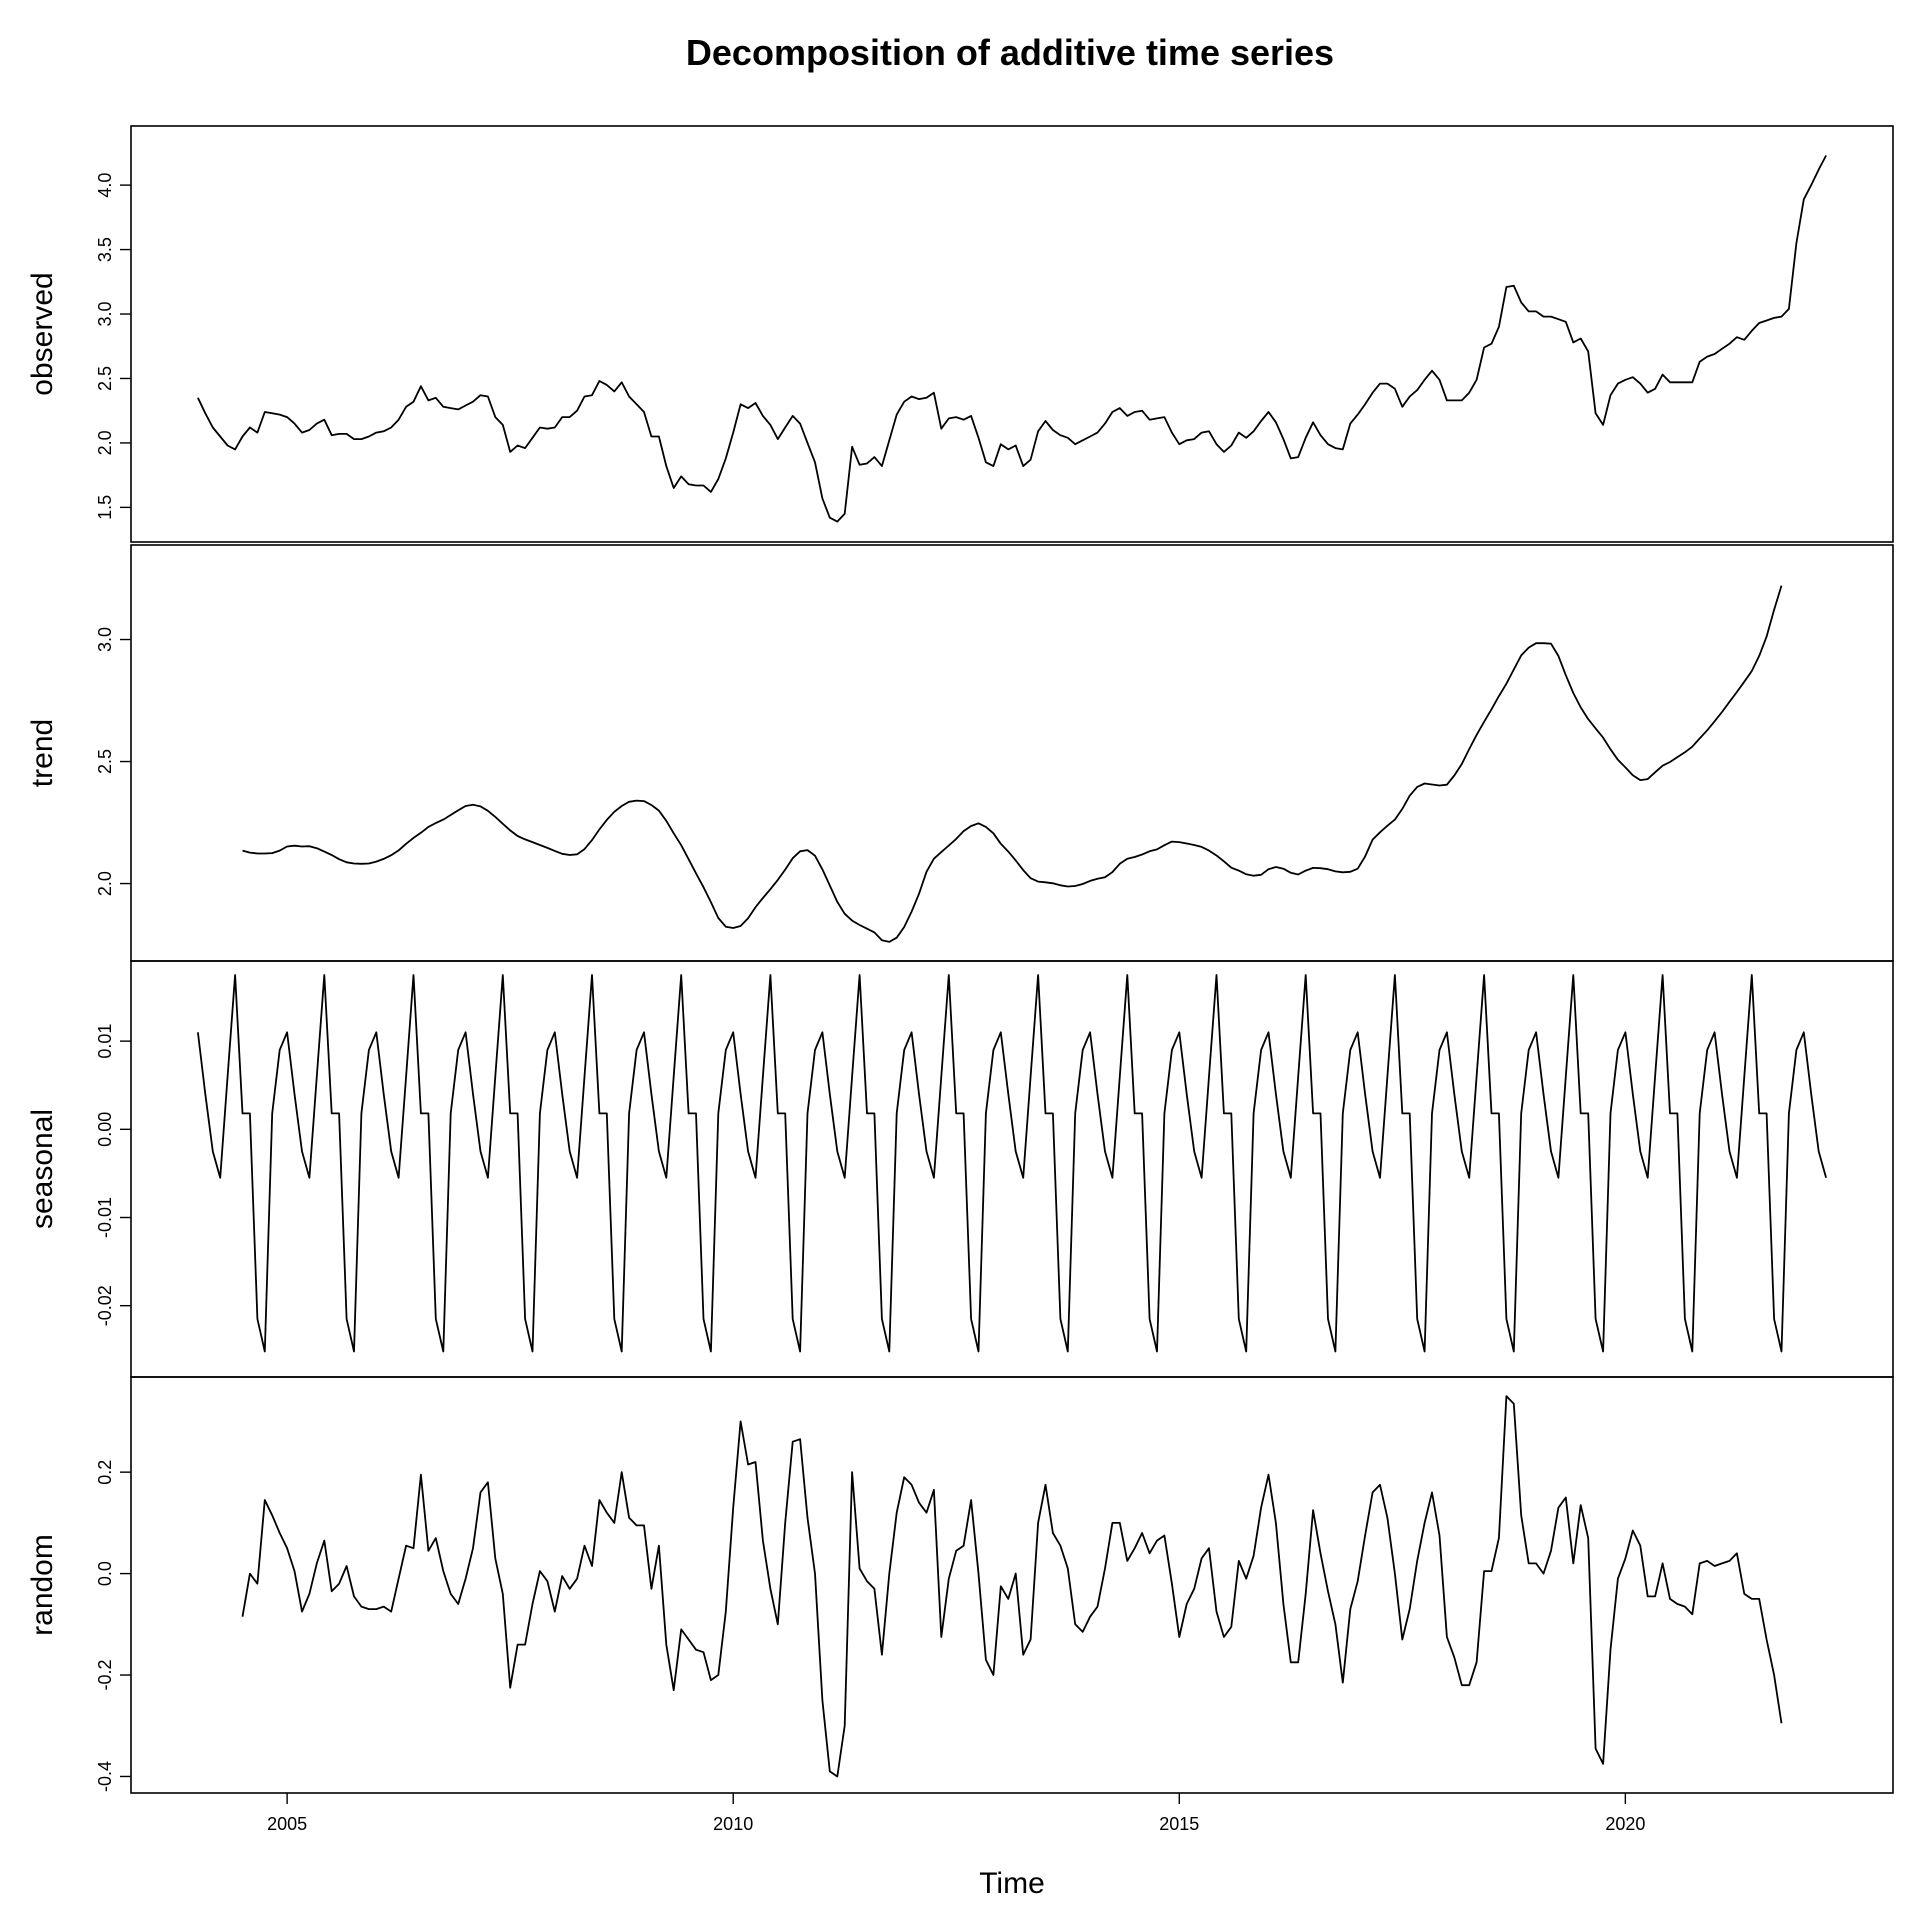 The width and height of the screenshot is (1920, 1920). I want to click on seasonal-axis-label: seasonal, so click(42, 1169).